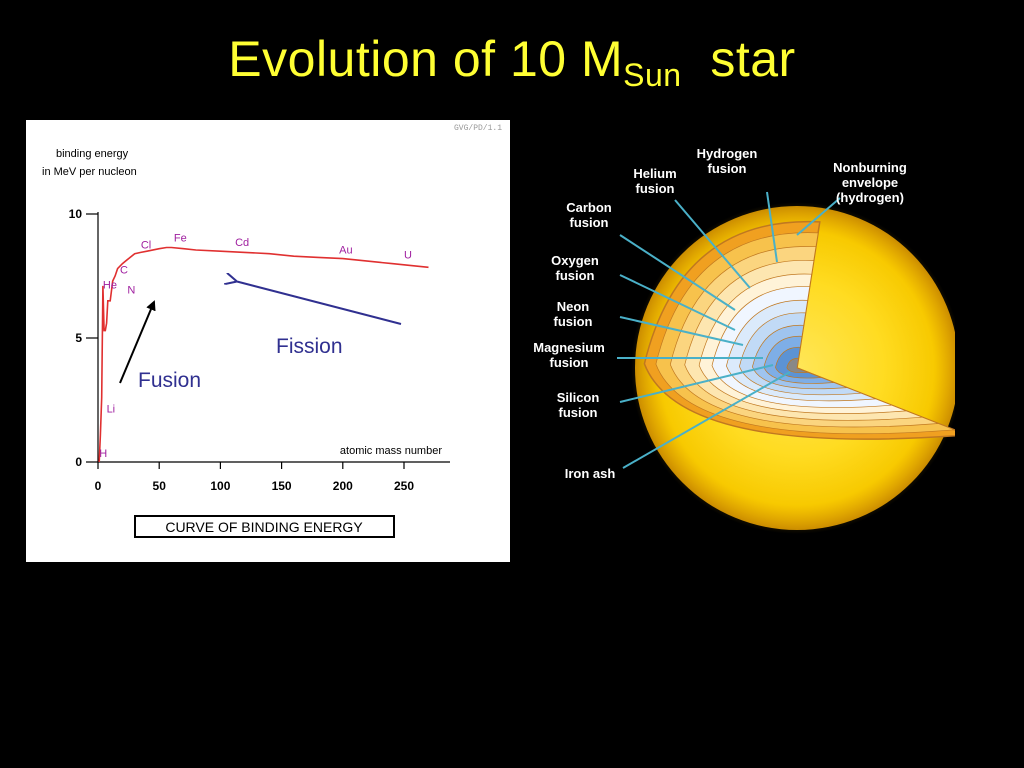 This screenshot has height=768, width=1024. I want to click on x-tick-label: 150, so click(282, 486).